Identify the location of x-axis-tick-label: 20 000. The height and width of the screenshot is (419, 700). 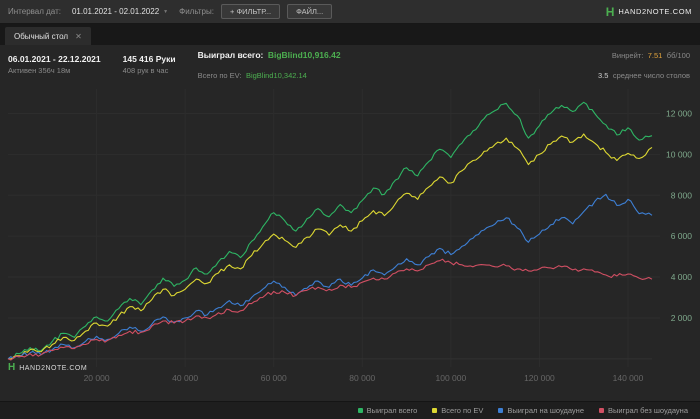
(97, 378).